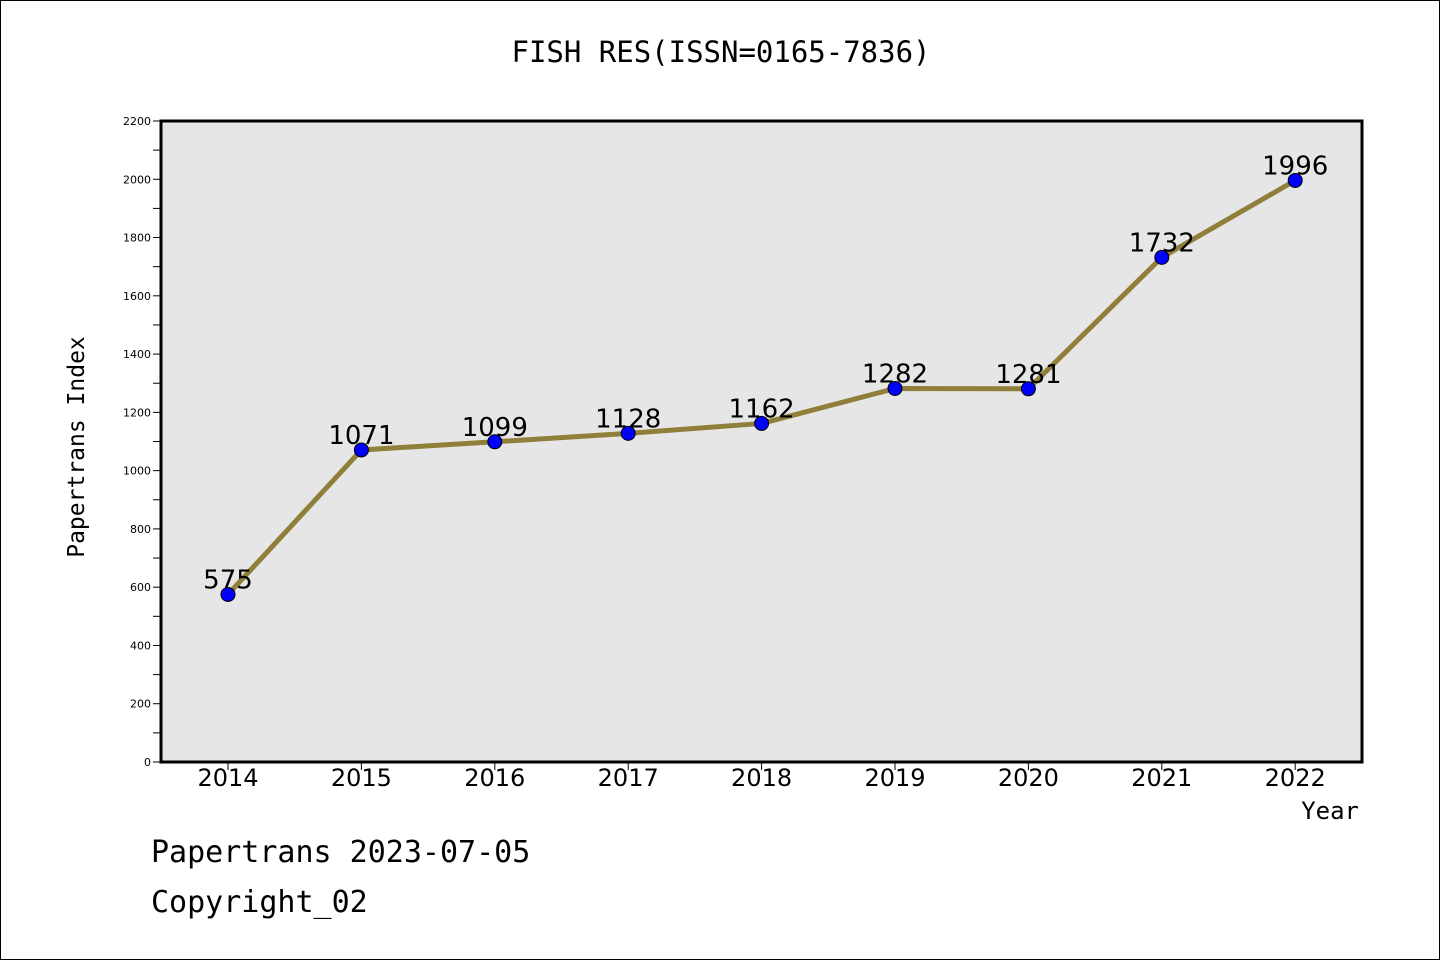 The image size is (1440, 961). Describe the element at coordinates (140, 587) in the screenshot. I see `y-tick-label: 600` at that location.